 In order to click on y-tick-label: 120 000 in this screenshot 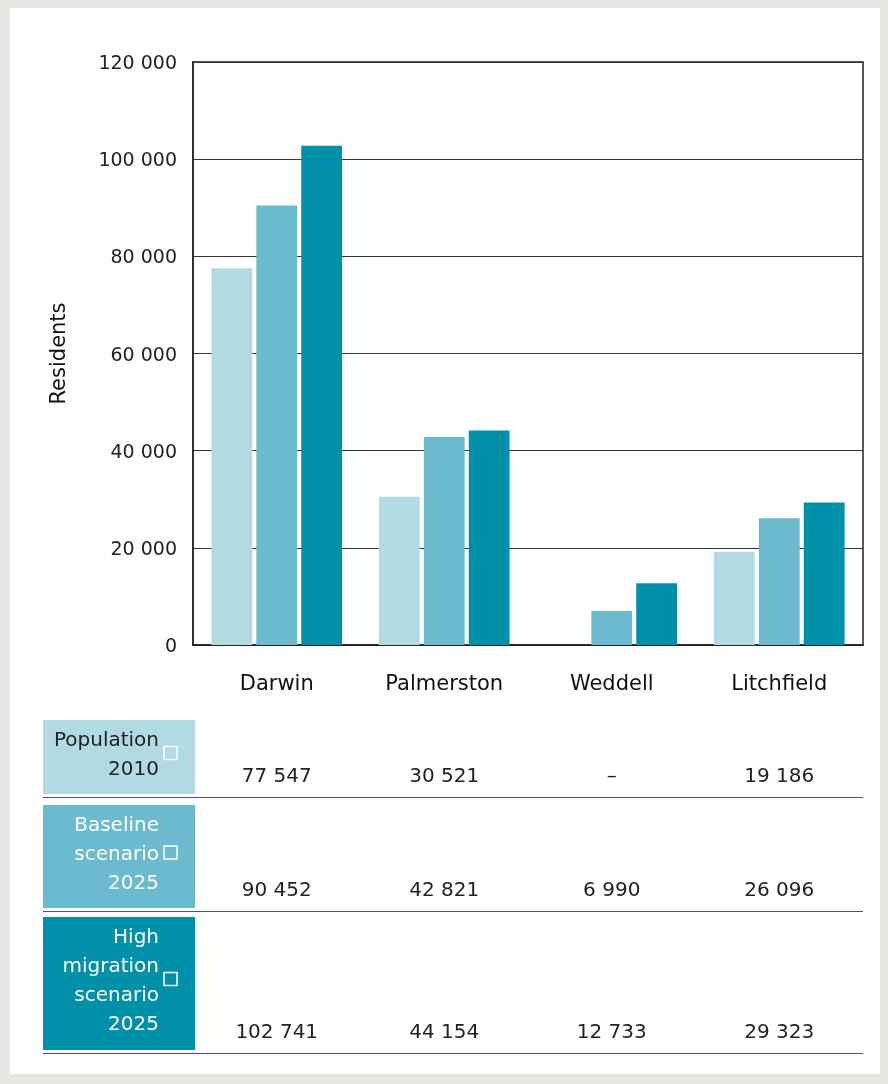, I will do `click(137, 62)`.